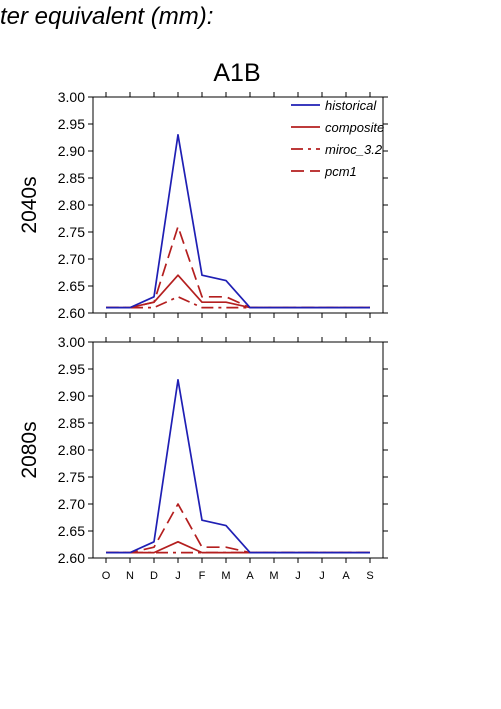 The image size is (501, 709). What do you see at coordinates (337, 138) in the screenshot?
I see `legend: historical composite miroc_3.2 pcm1` at bounding box center [337, 138].